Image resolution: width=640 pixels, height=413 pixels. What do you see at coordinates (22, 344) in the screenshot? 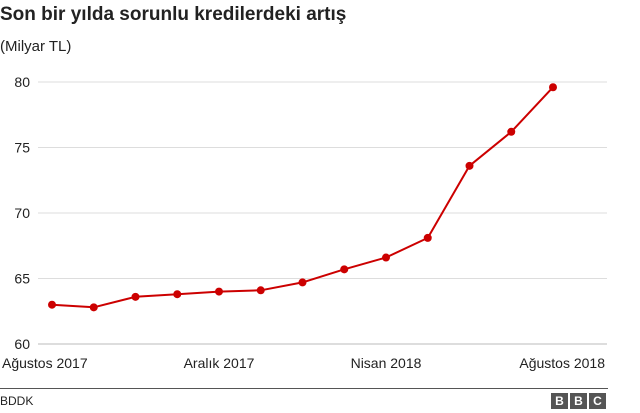
I see `y-tick-label: 60` at bounding box center [22, 344].